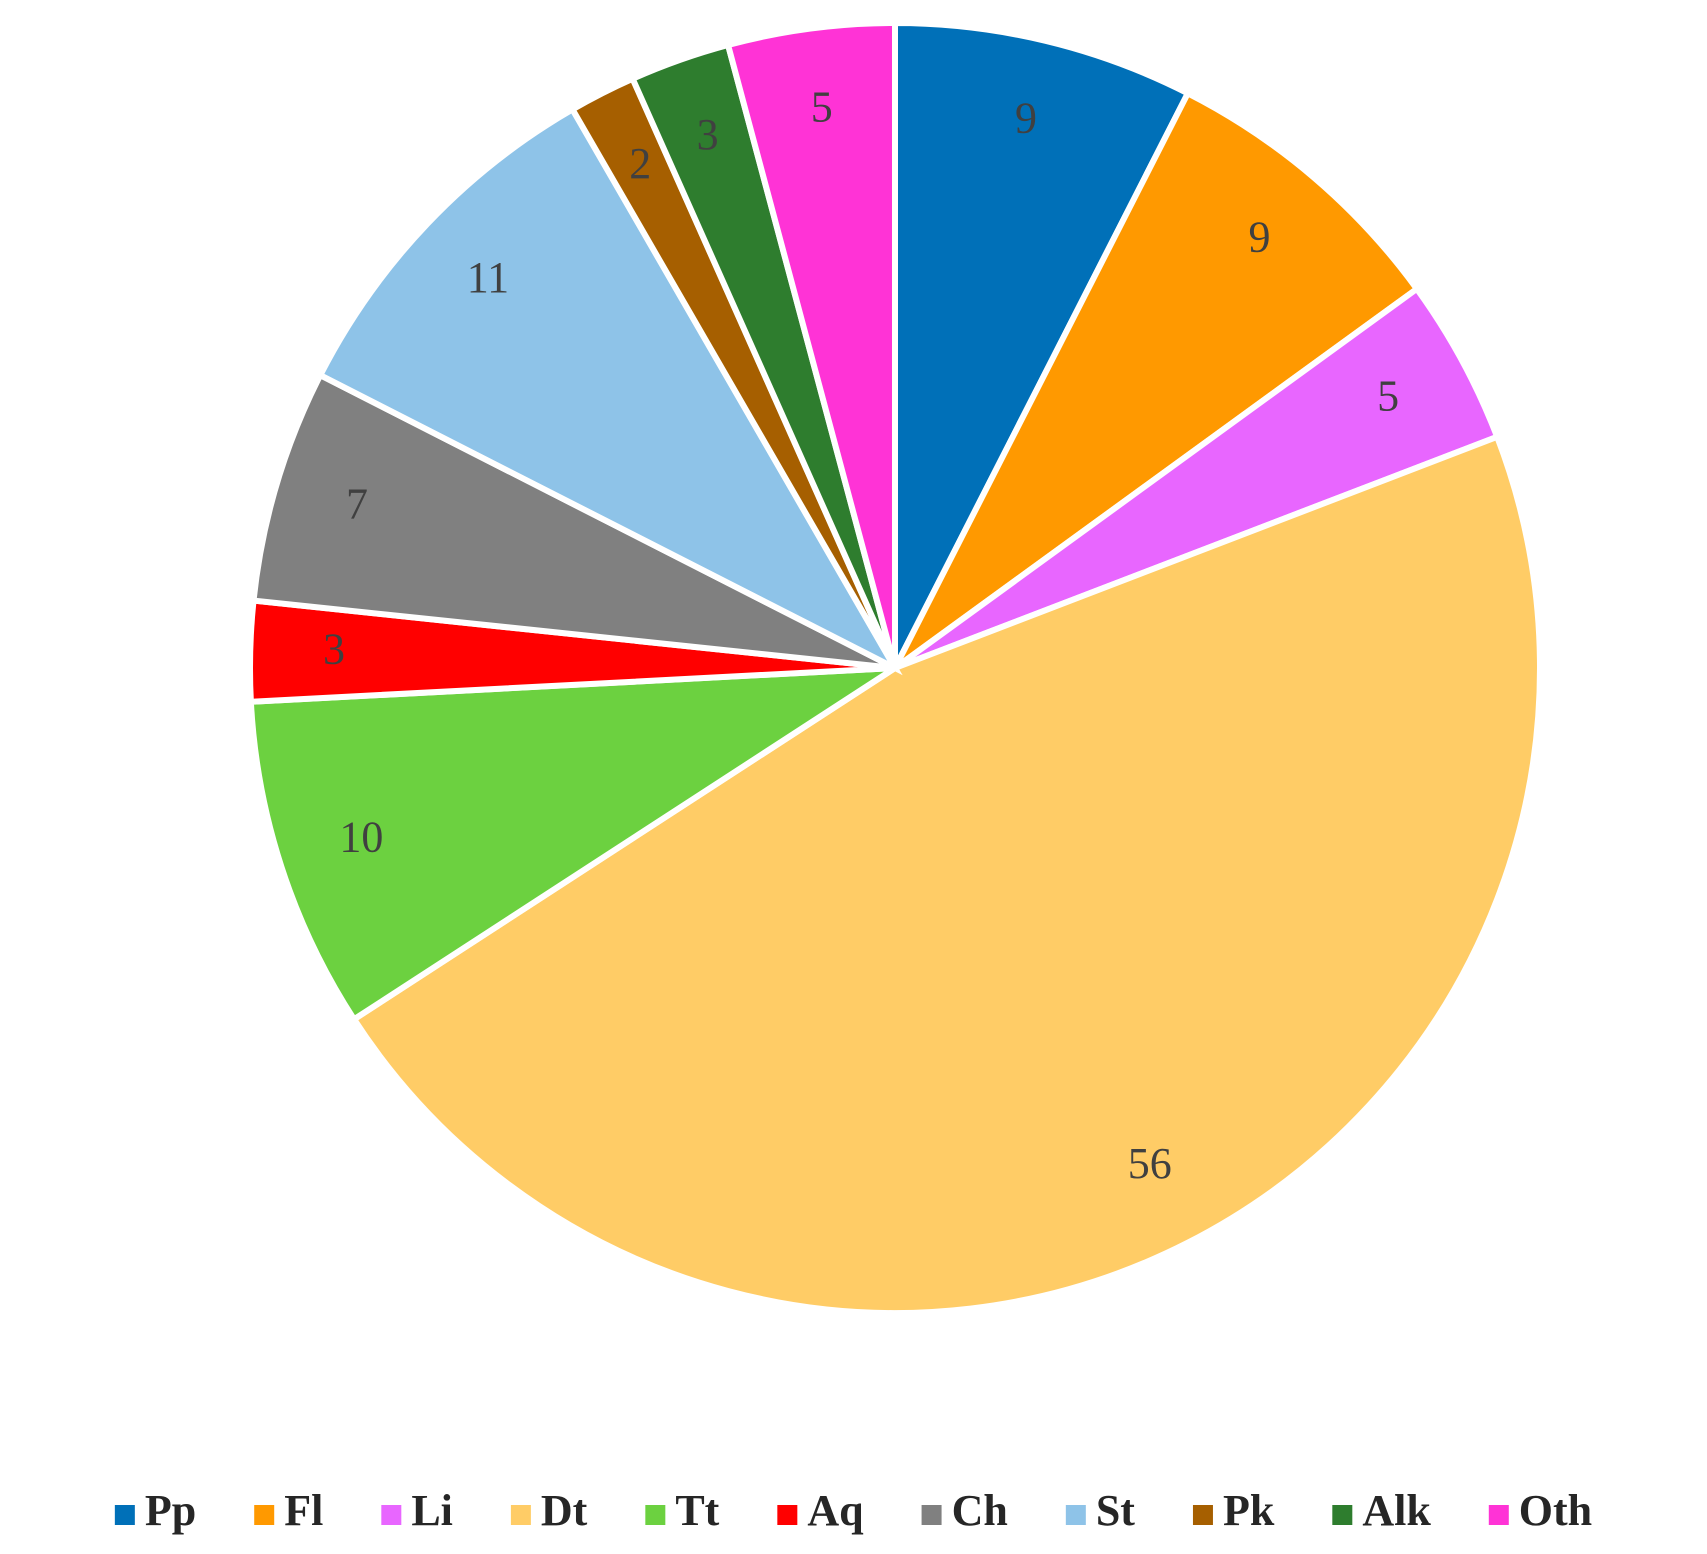  I want to click on legend-label: Oth, so click(1555, 1510).